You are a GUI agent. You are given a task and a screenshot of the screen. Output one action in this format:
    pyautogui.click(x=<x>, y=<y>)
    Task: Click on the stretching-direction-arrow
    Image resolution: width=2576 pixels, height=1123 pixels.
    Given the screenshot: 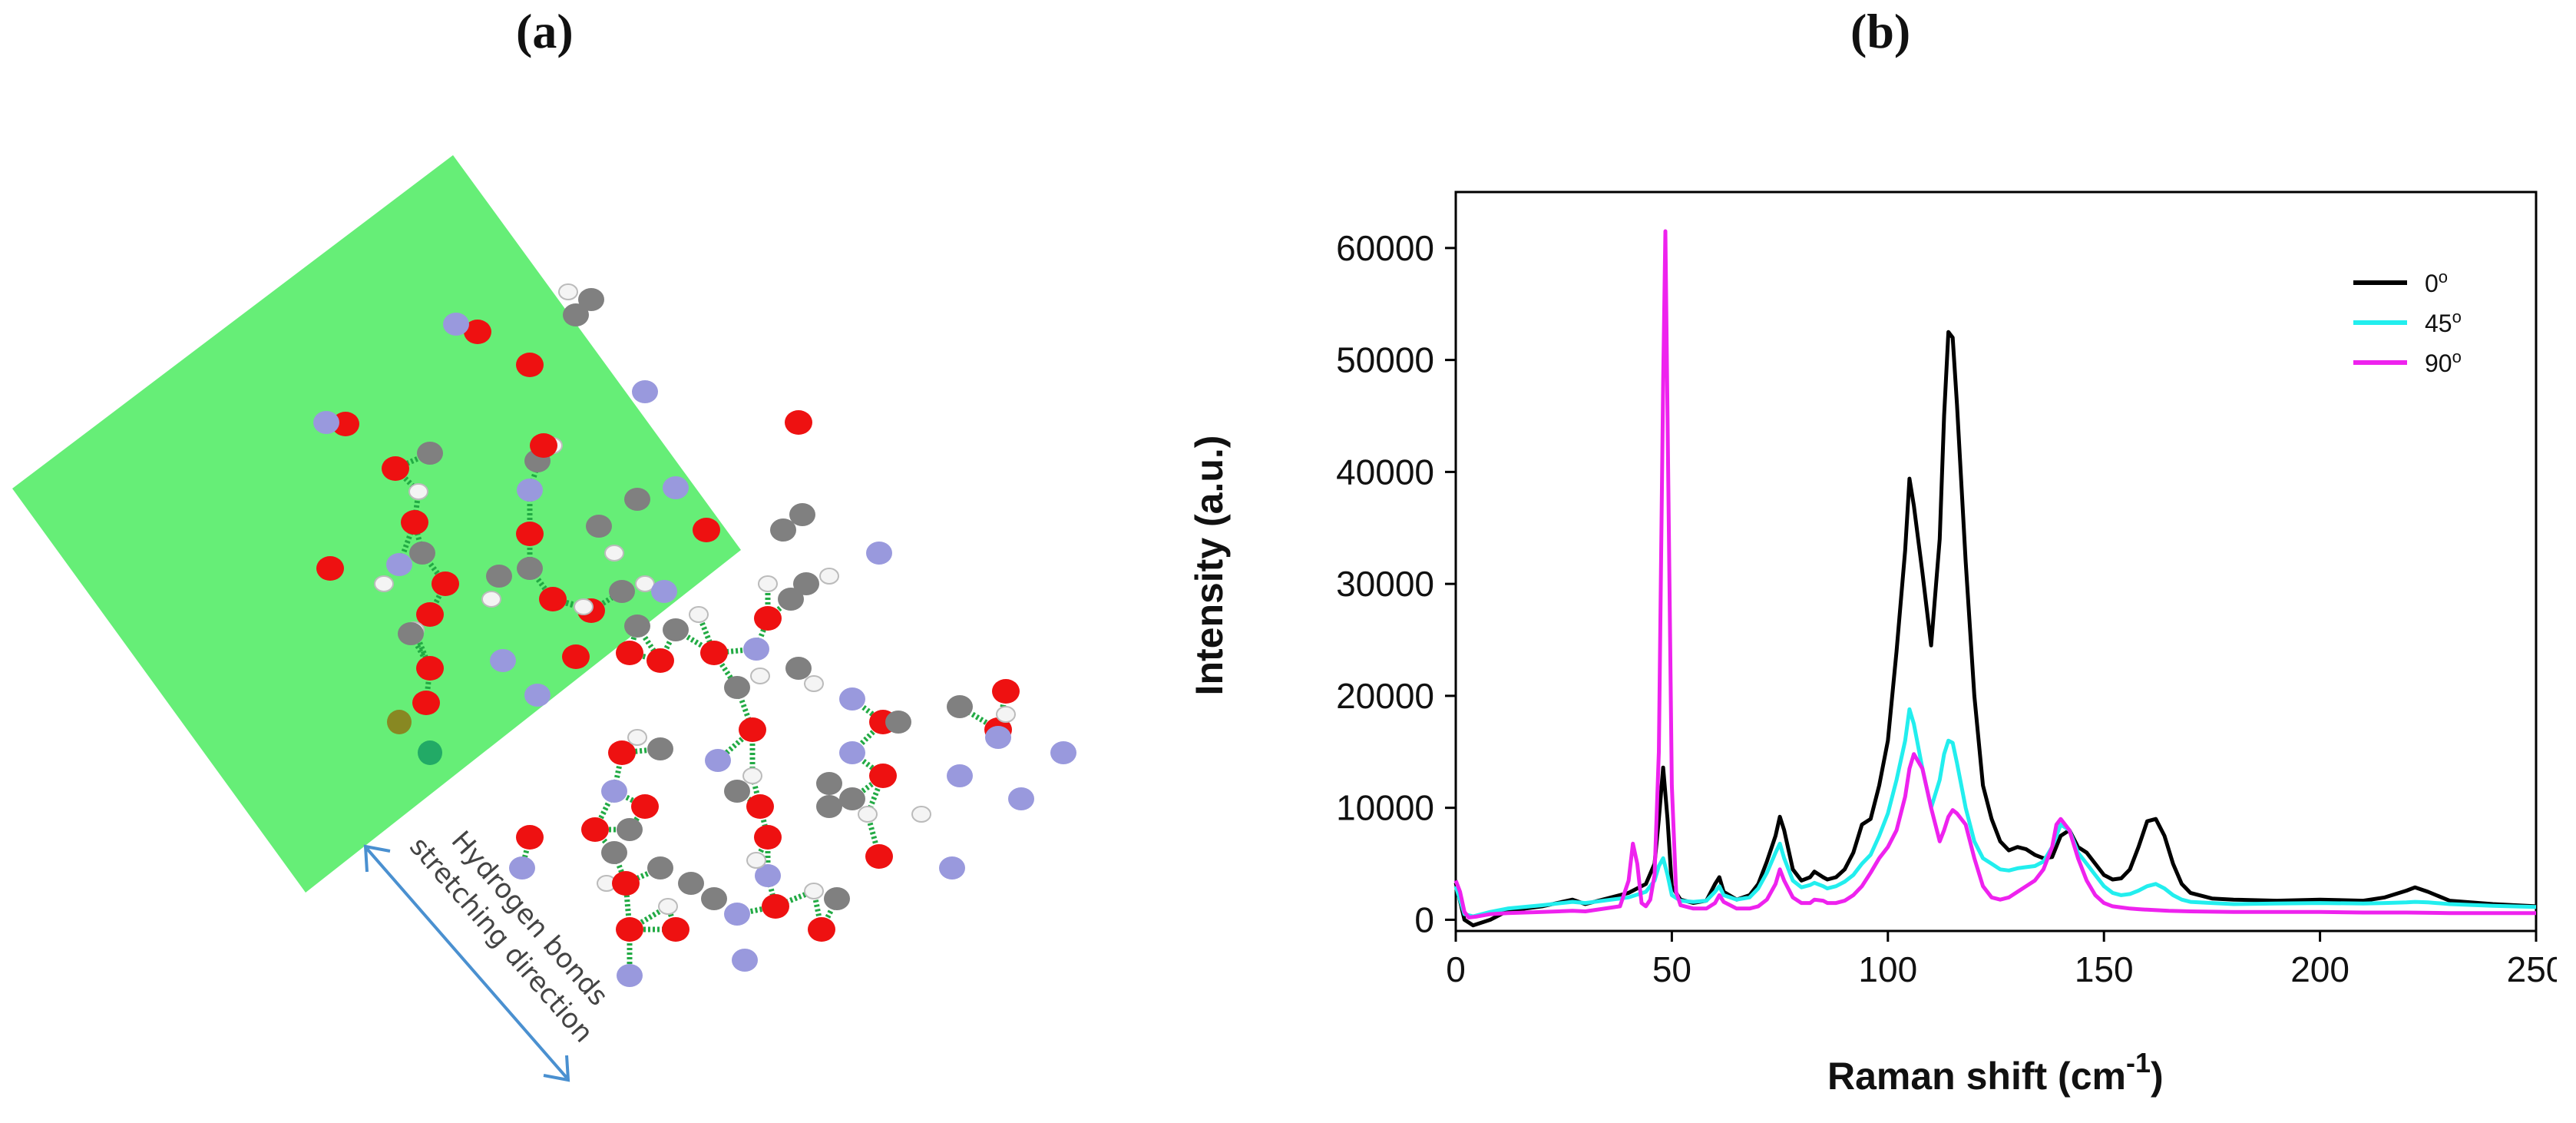 What is the action you would take?
    pyautogui.click(x=466, y=963)
    